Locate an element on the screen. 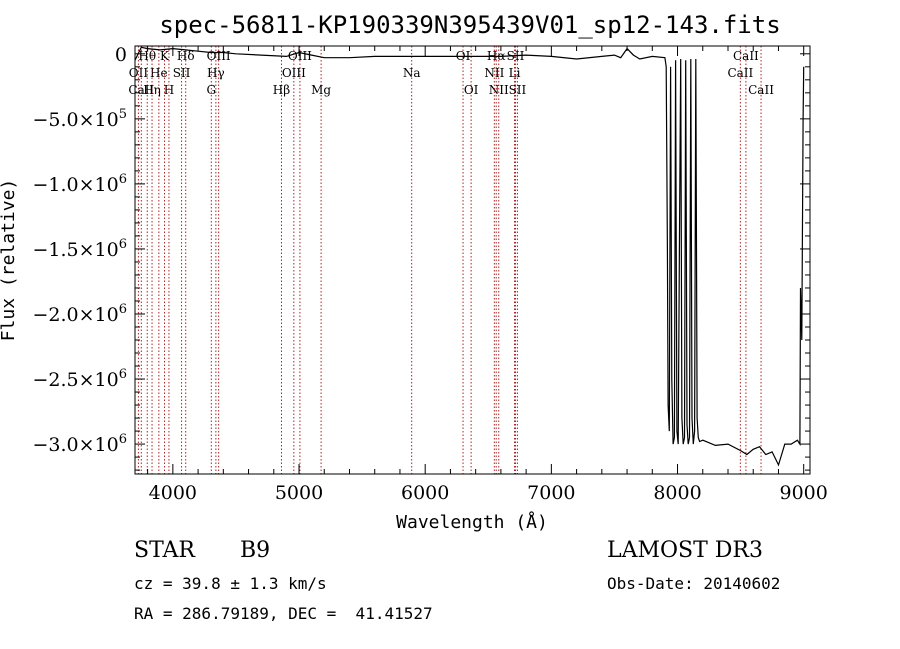 Image resolution: width=900 pixels, height=649 pixels. x-tick-label: 8000 is located at coordinates (677, 493).